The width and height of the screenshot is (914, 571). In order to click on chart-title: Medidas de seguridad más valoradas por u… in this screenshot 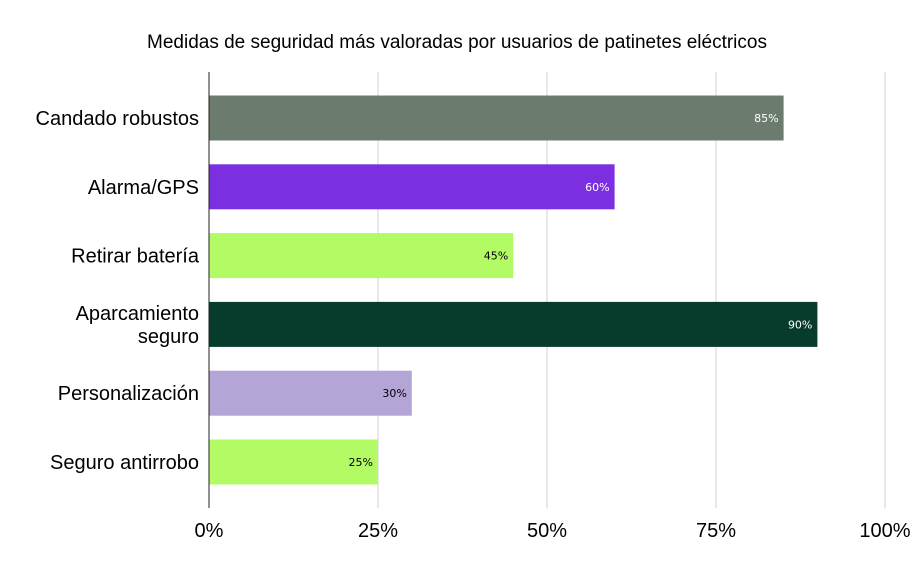, I will do `click(457, 42)`.